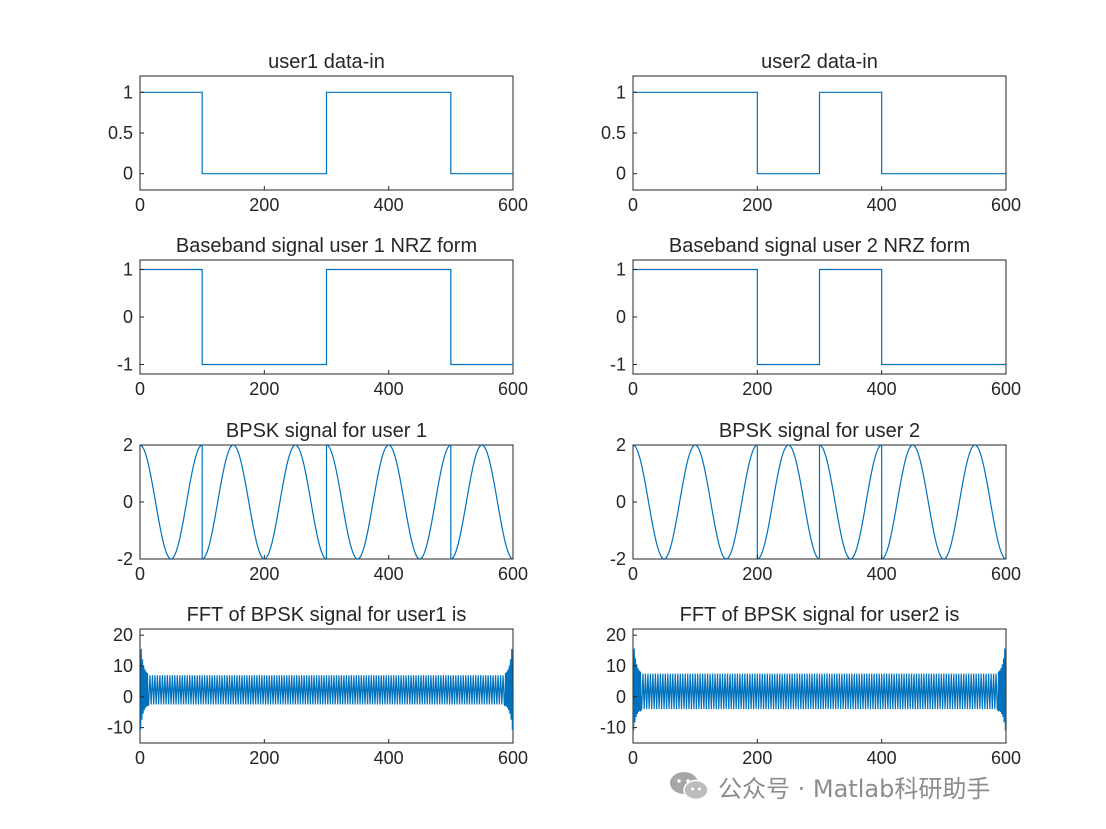 The image size is (1106, 829). Describe the element at coordinates (326, 62) in the screenshot. I see `chart-title: user1 data-in` at that location.